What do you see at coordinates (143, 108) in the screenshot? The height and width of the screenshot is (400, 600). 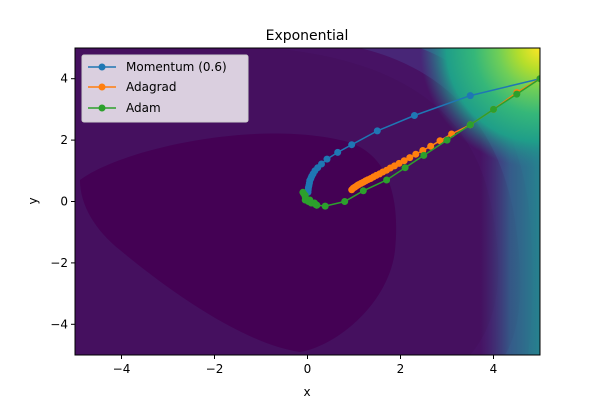 I see `legend-label-adam: Adam` at bounding box center [143, 108].